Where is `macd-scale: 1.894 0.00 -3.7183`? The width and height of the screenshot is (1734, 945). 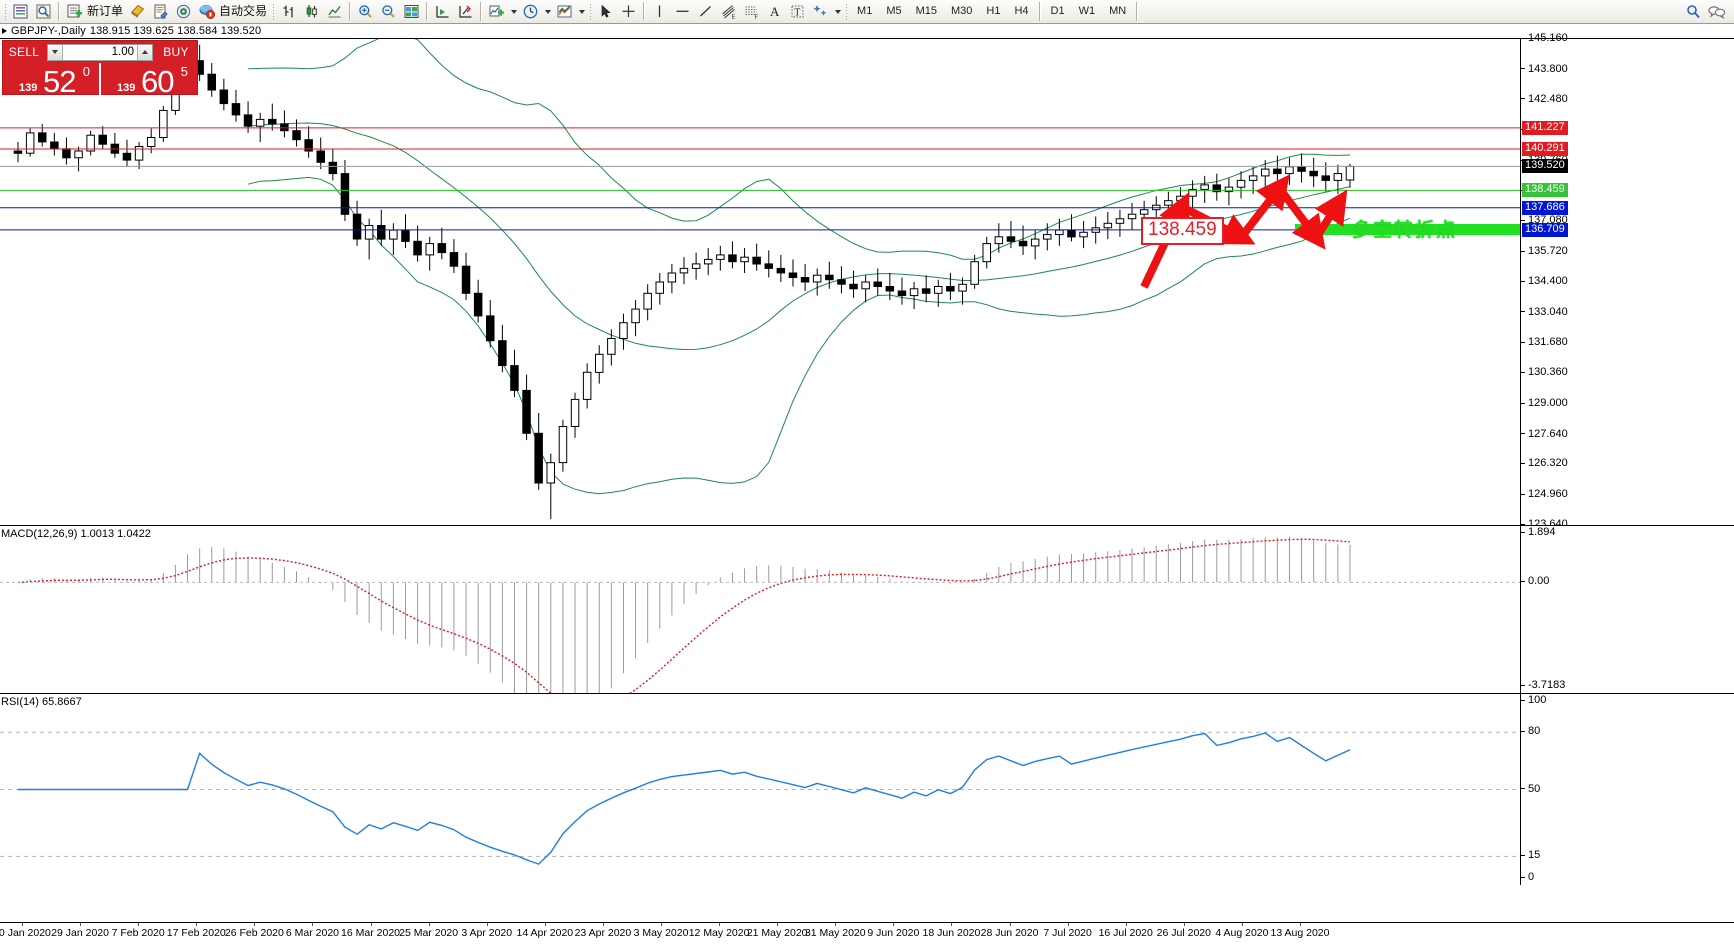 macd-scale: 1.894 0.00 -3.7183 is located at coordinates (1627, 609).